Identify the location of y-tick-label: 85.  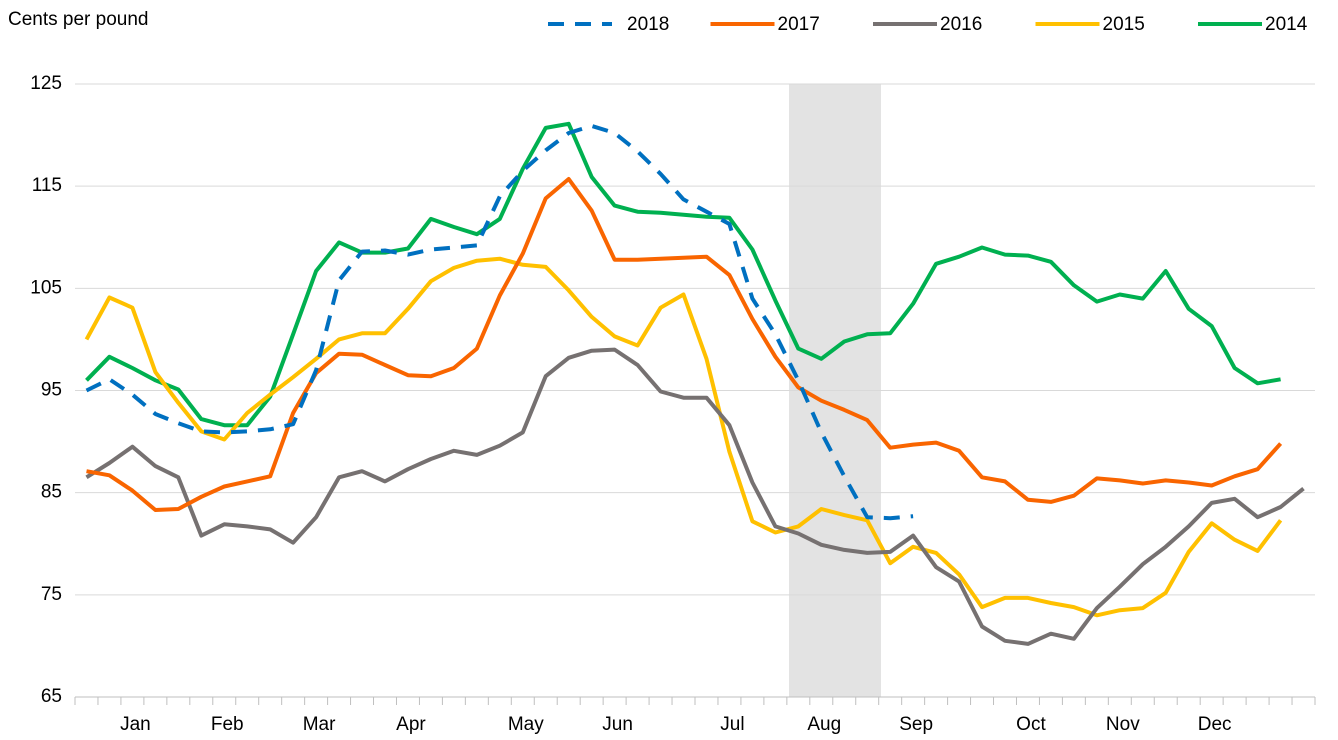
(51, 492).